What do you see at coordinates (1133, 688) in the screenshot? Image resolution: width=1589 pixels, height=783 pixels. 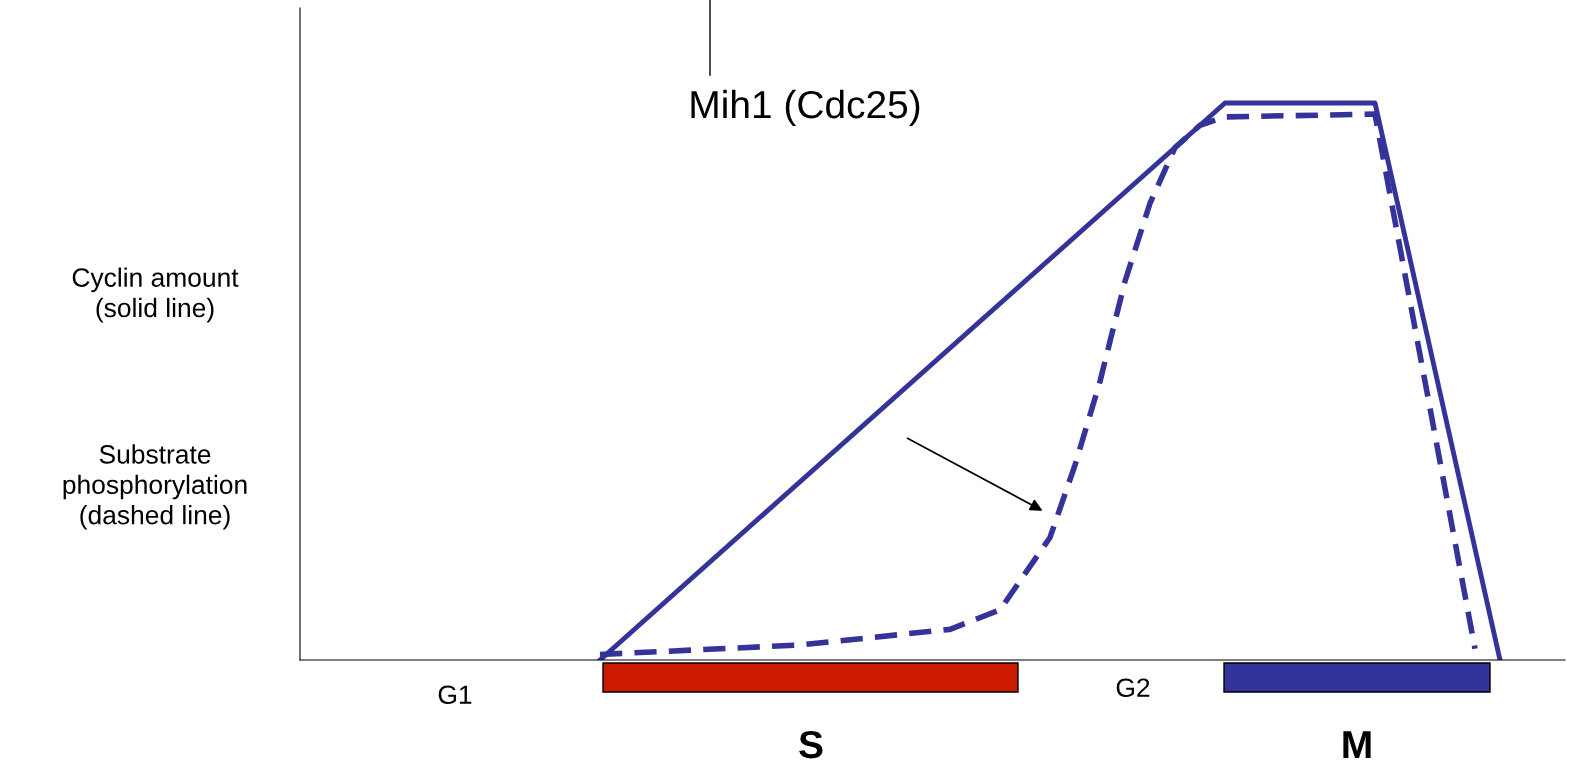 I see `text: G2` at bounding box center [1133, 688].